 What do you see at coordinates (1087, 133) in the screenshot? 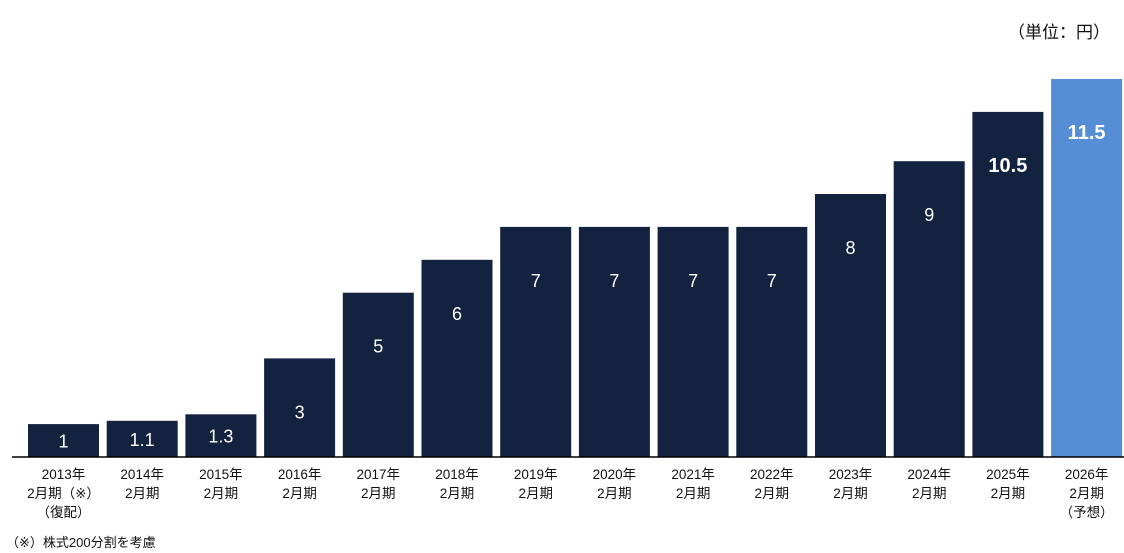
I see `value-label-13: 11.5` at bounding box center [1087, 133].